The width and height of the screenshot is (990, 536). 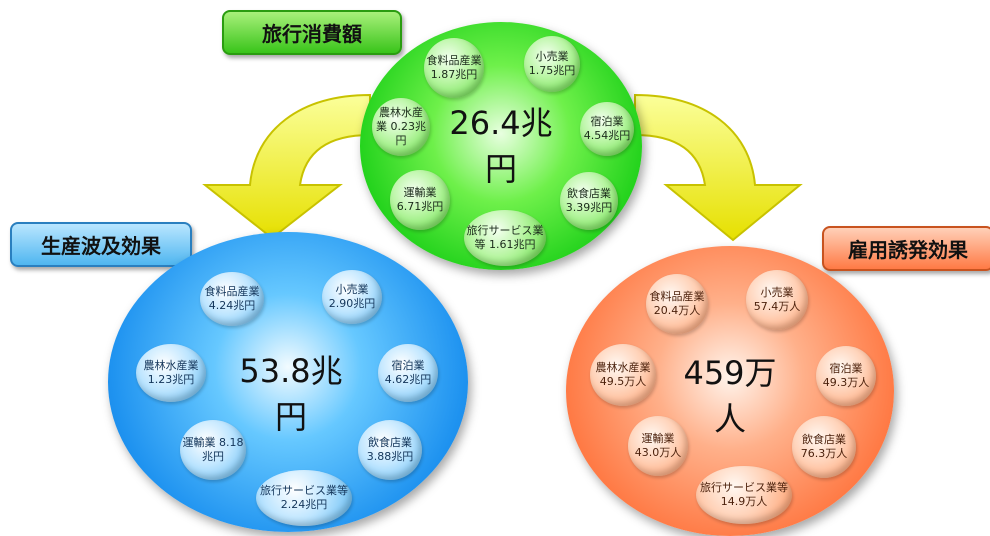 What do you see at coordinates (286, 166) in the screenshot?
I see `left-arrow` at bounding box center [286, 166].